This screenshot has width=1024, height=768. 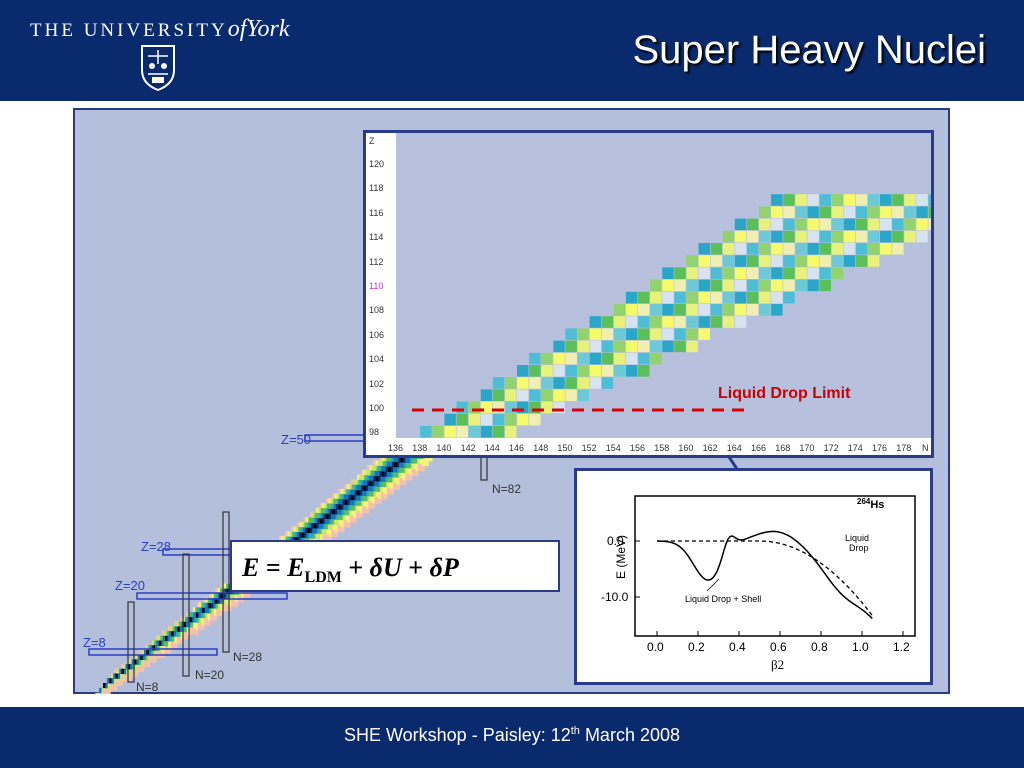 I want to click on pes-xtick-1: 0.2, so click(x=696, y=647).